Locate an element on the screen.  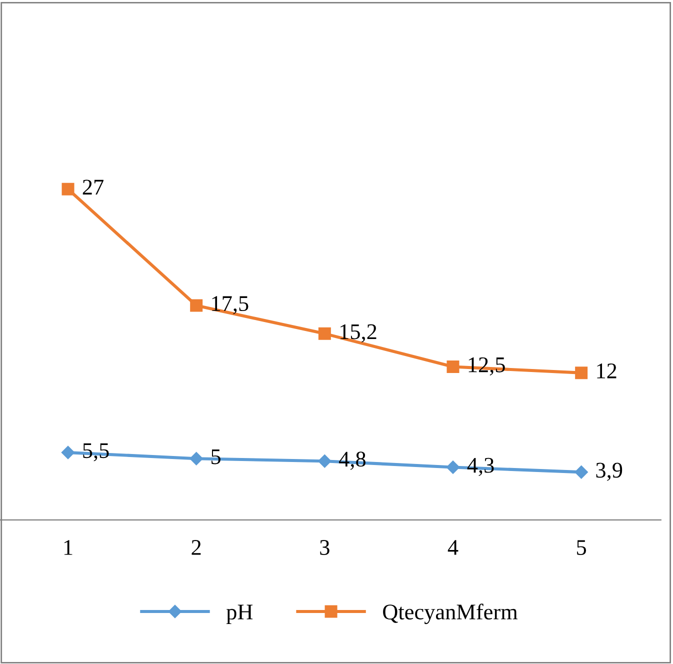
data-label: 17,5 is located at coordinates (230, 305).